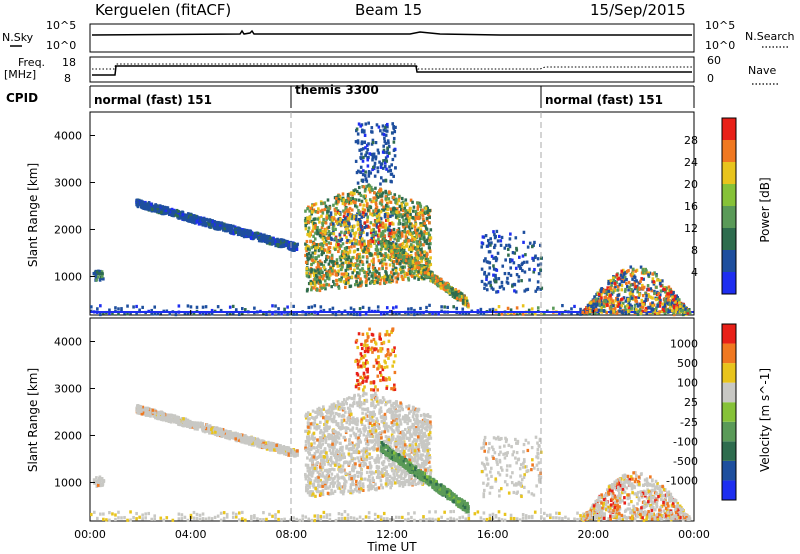 The height and width of the screenshot is (554, 800). What do you see at coordinates (729, 151) in the screenshot?
I see `colorbar-segment` at bounding box center [729, 151].